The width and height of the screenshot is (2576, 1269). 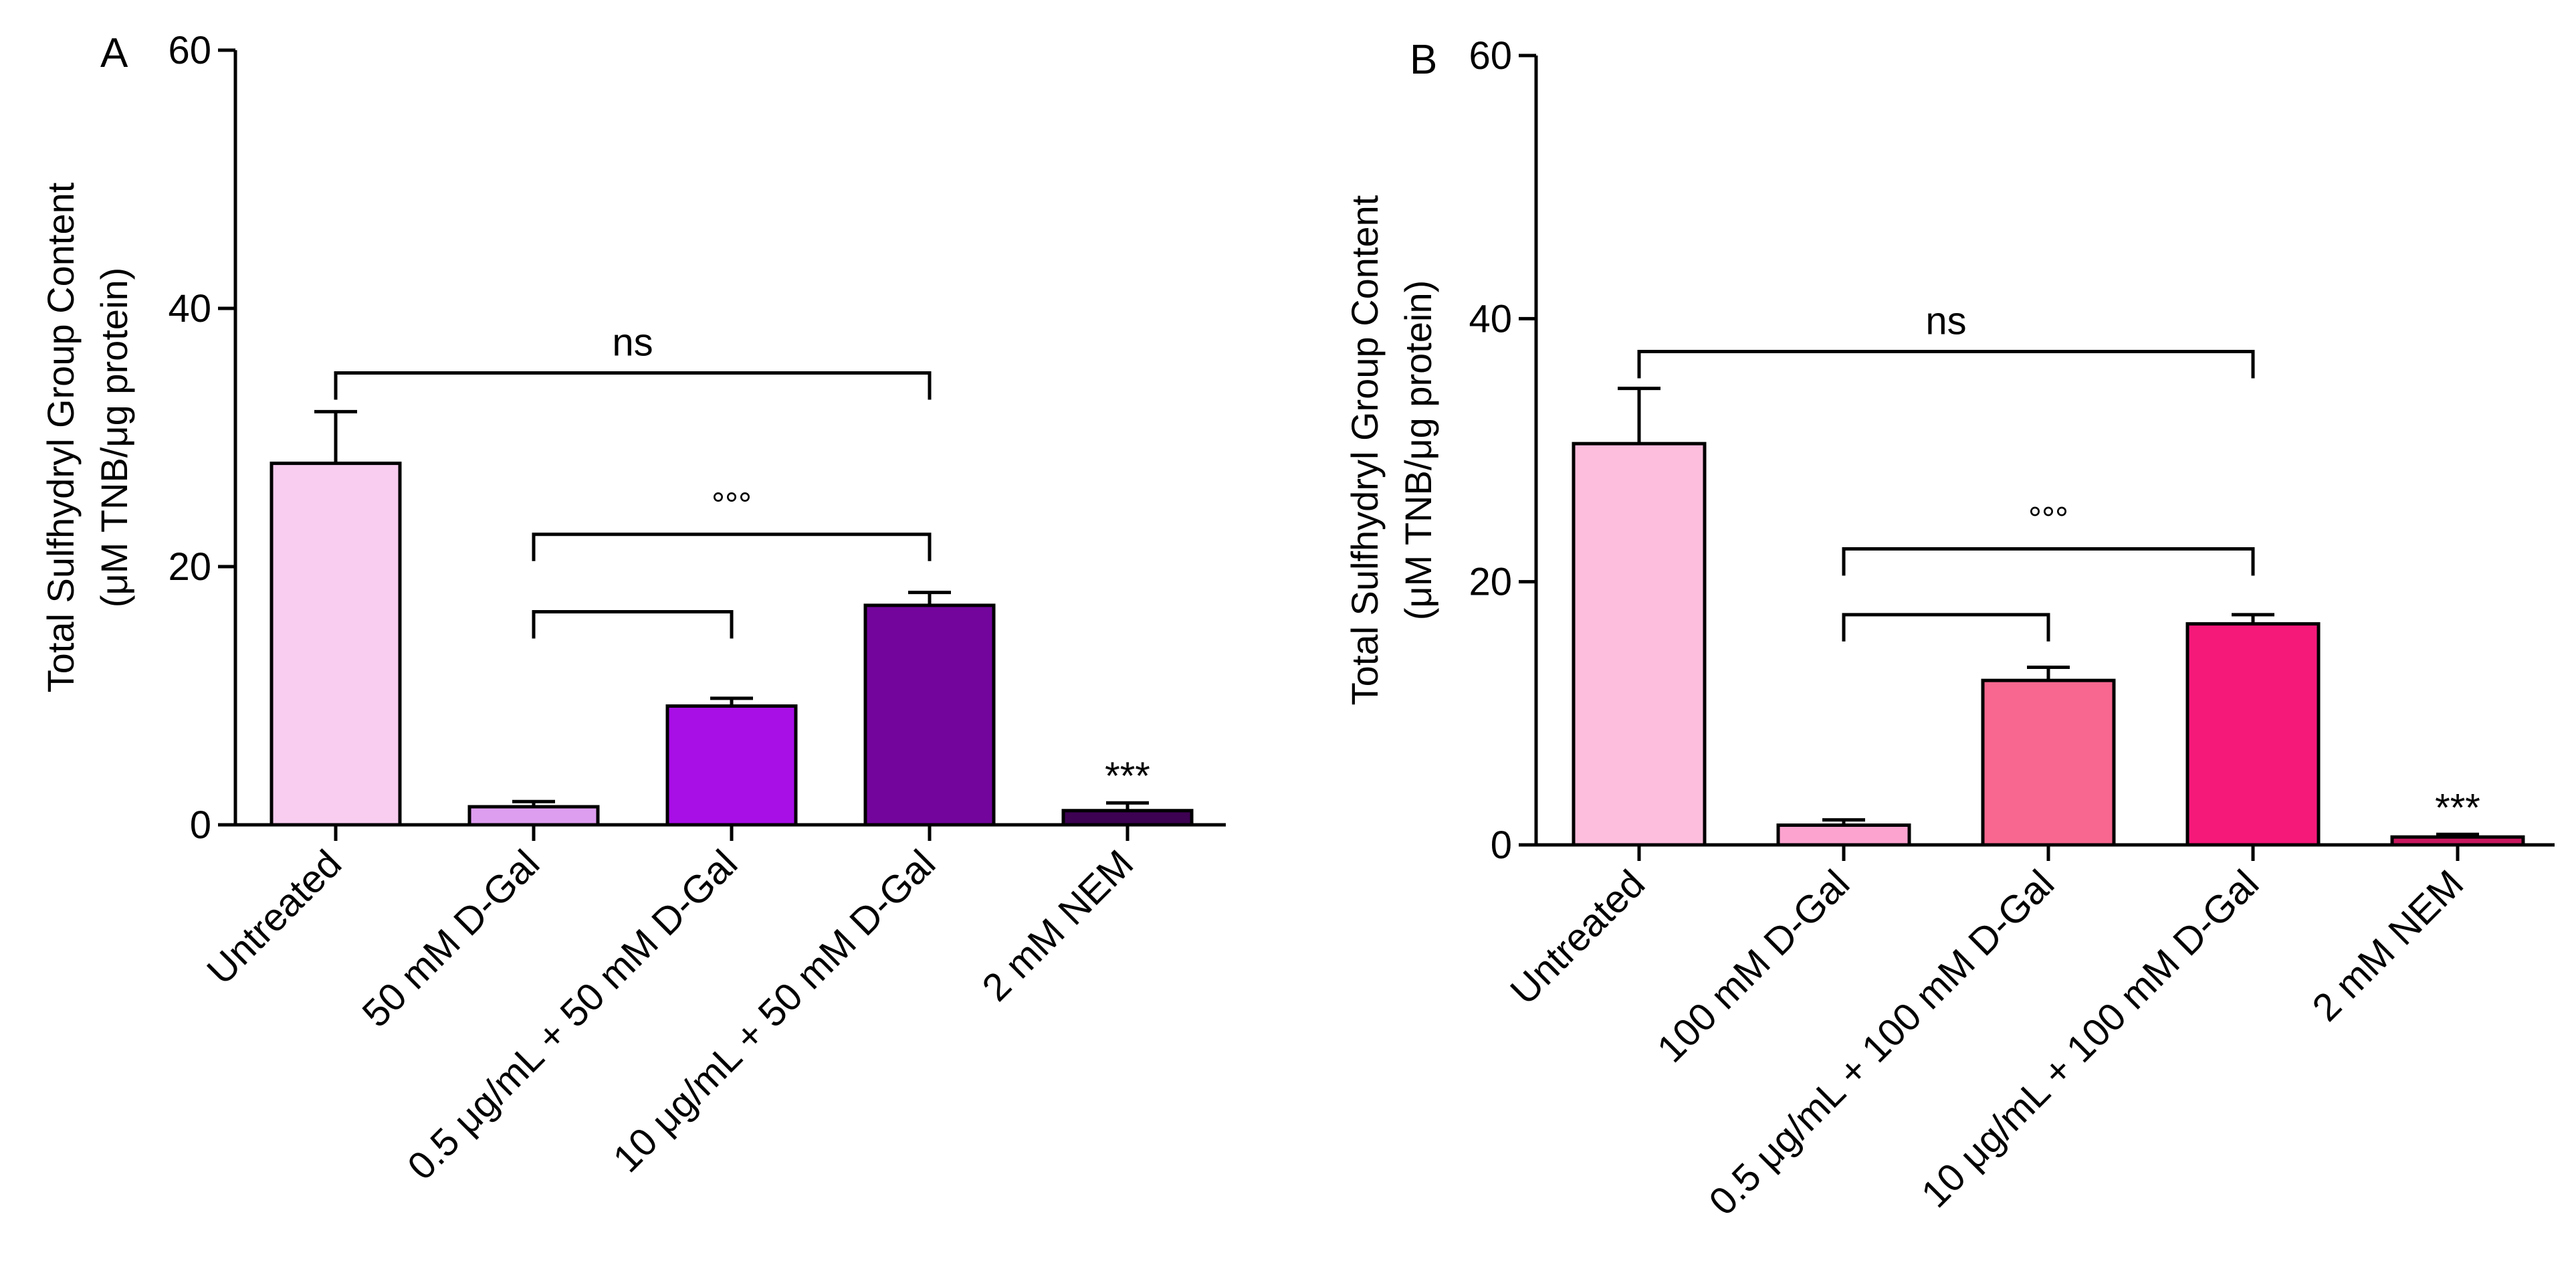 What do you see at coordinates (114, 53) in the screenshot?
I see `panel-letter: A` at bounding box center [114, 53].